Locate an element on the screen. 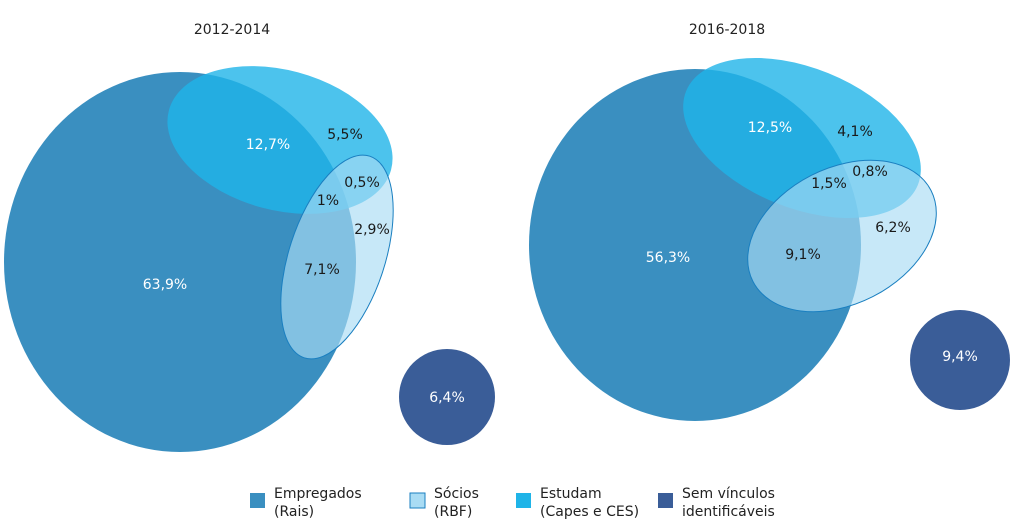  legend-label: (Rais) is located at coordinates (294, 512).